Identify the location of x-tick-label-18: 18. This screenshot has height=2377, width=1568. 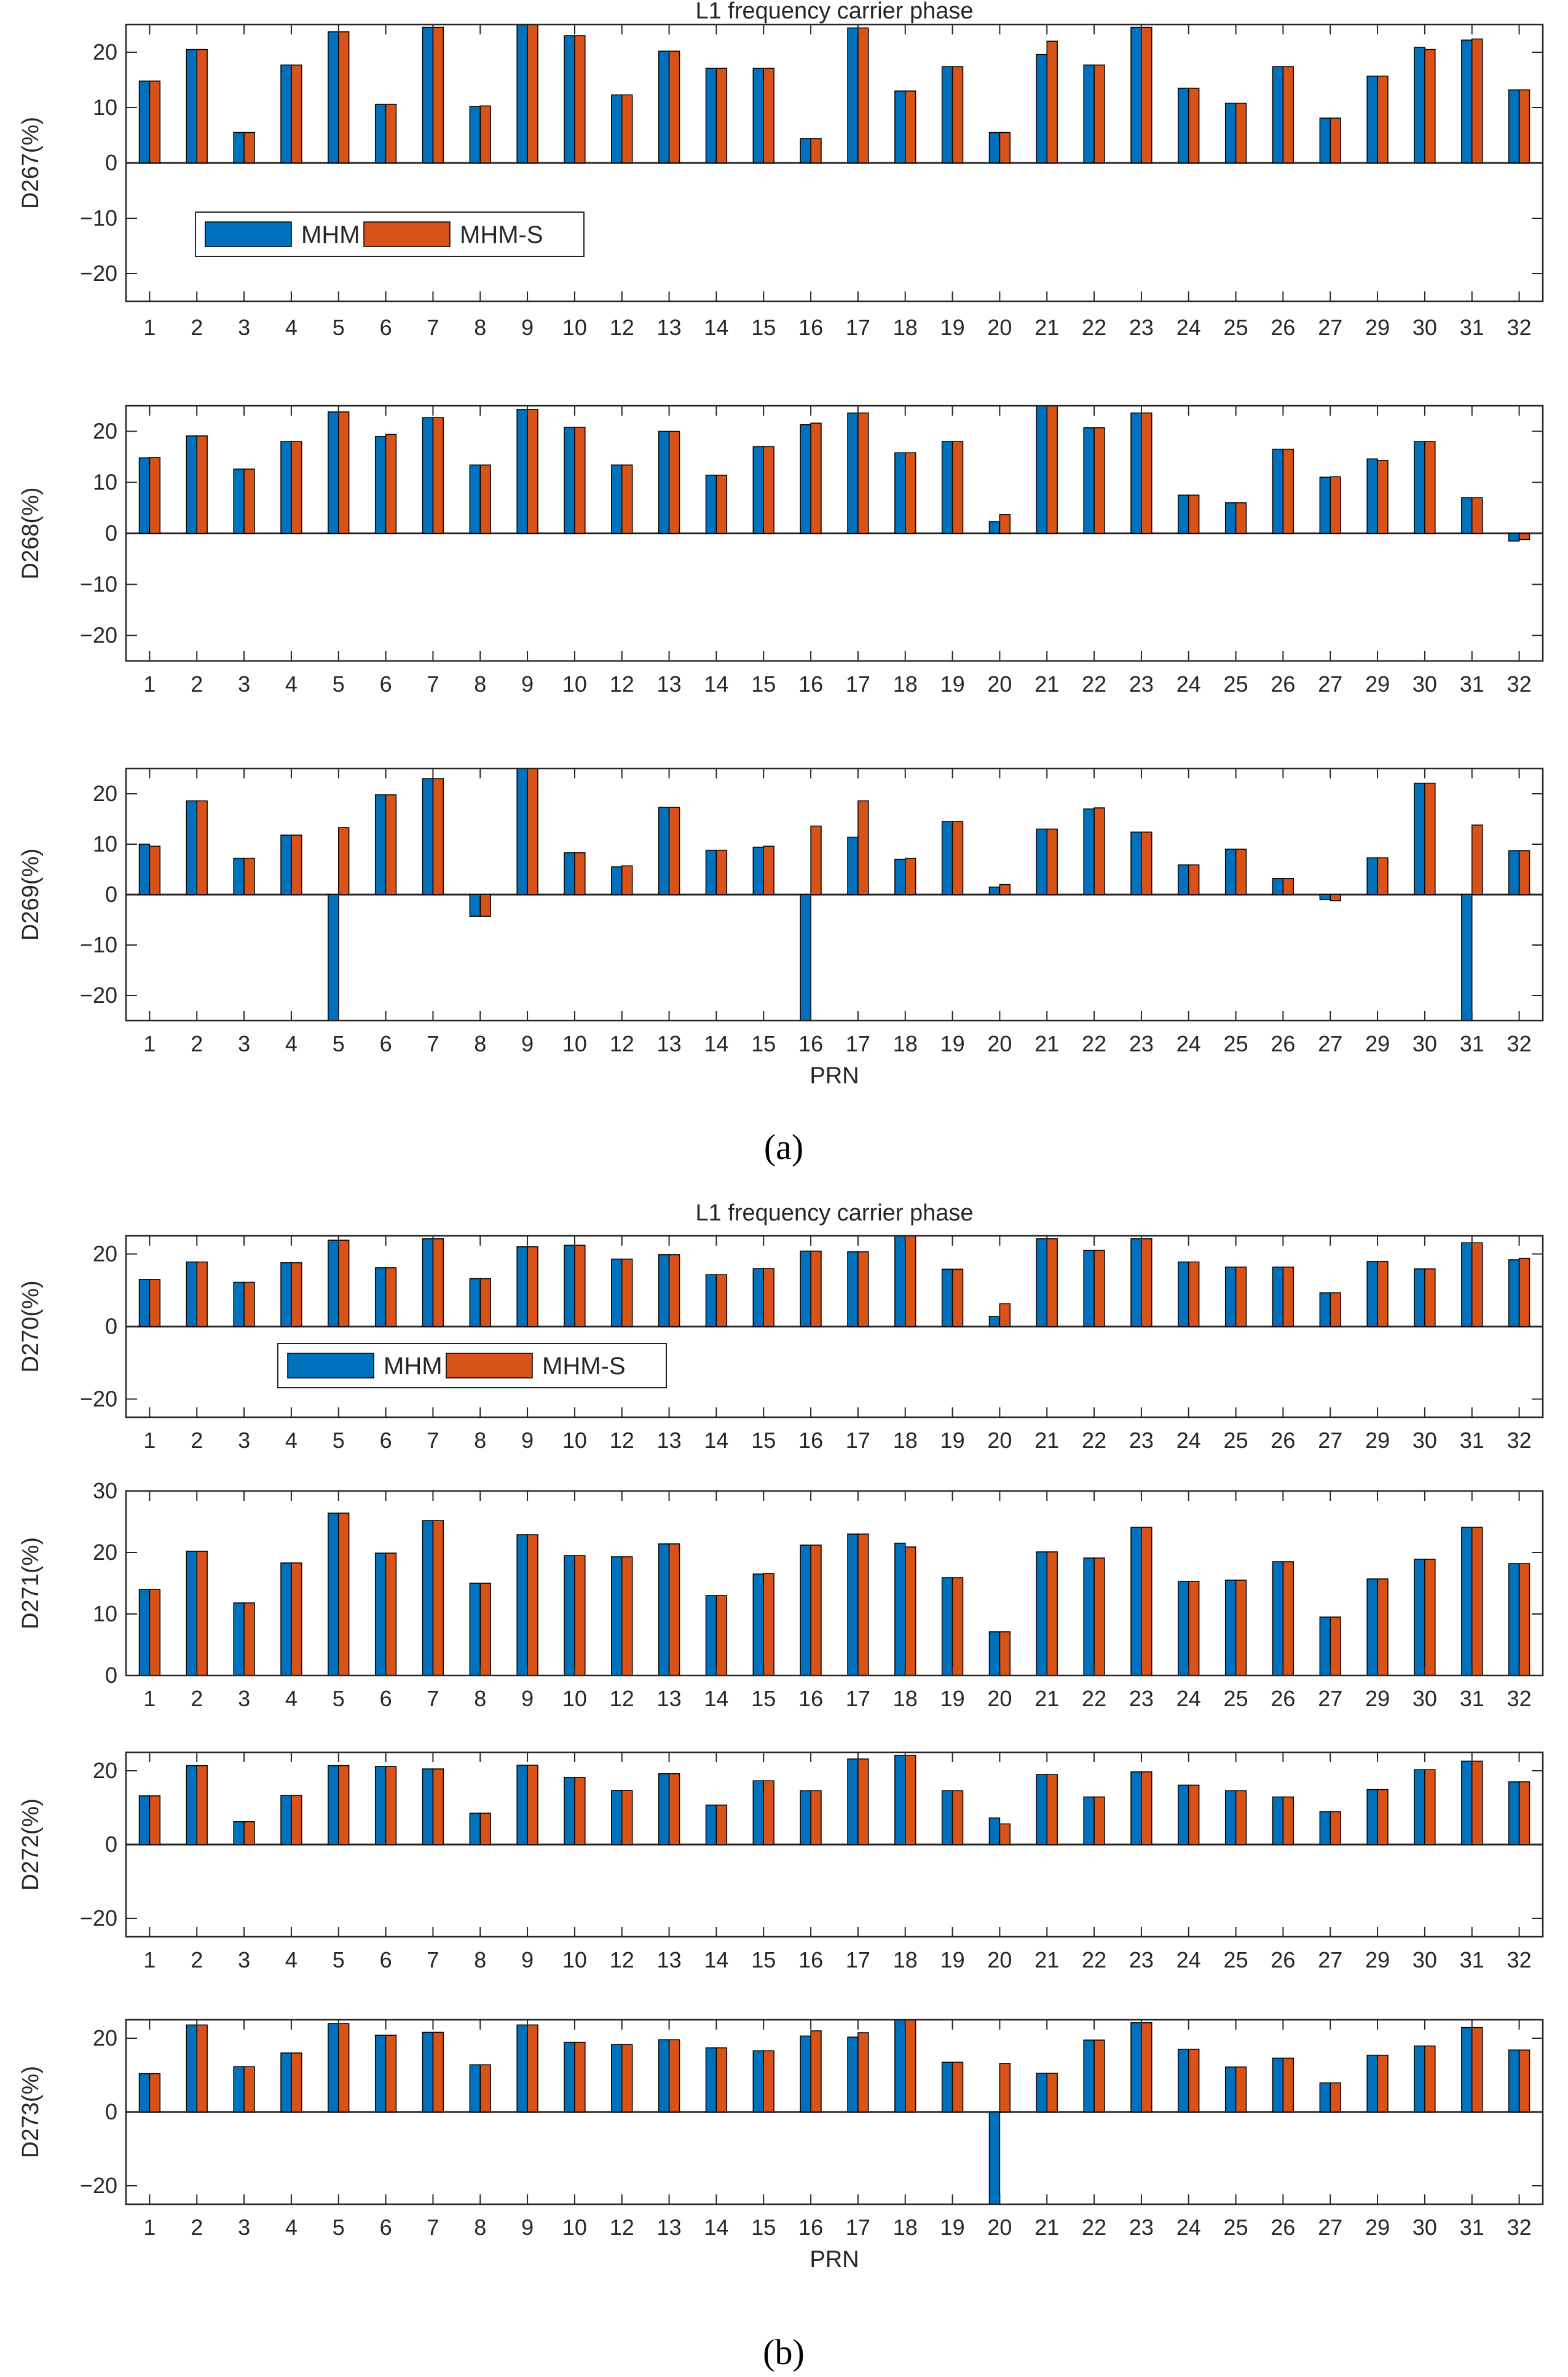
(905, 2227).